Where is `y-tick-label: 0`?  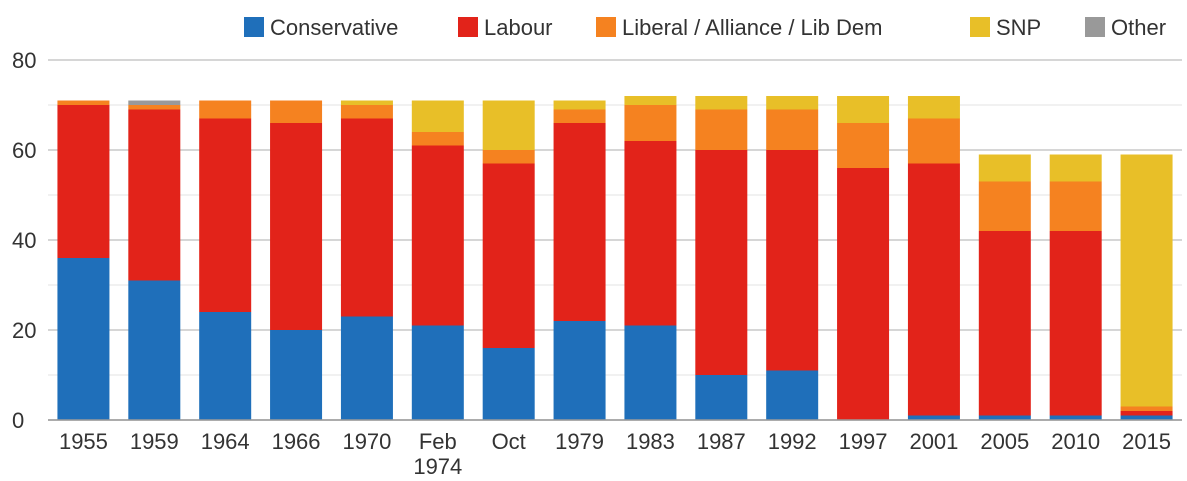
y-tick-label: 0 is located at coordinates (18, 420).